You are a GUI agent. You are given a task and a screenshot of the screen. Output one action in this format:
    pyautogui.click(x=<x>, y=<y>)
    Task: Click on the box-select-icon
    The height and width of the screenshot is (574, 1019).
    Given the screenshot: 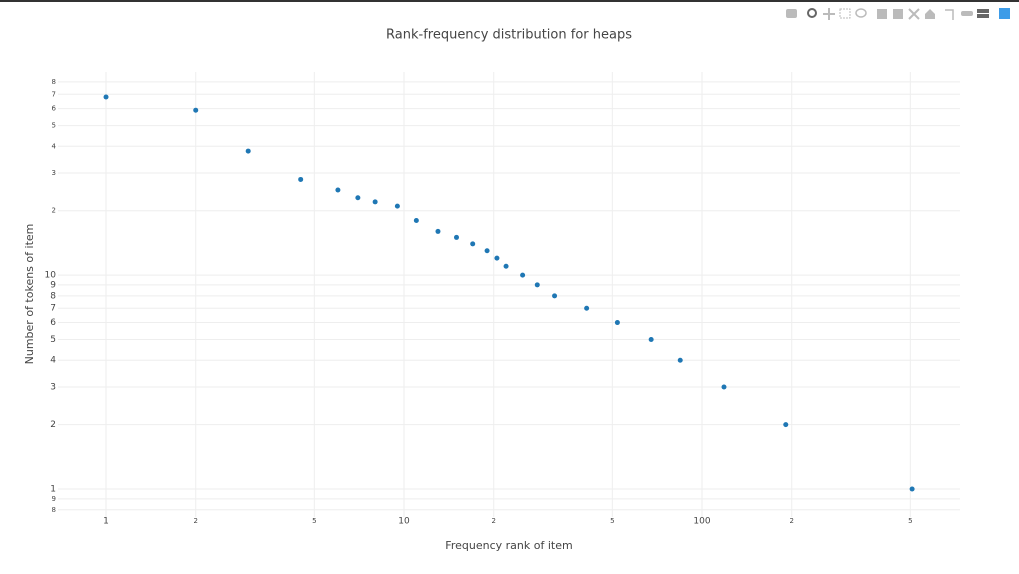 What is the action you would take?
    pyautogui.click(x=845, y=13)
    